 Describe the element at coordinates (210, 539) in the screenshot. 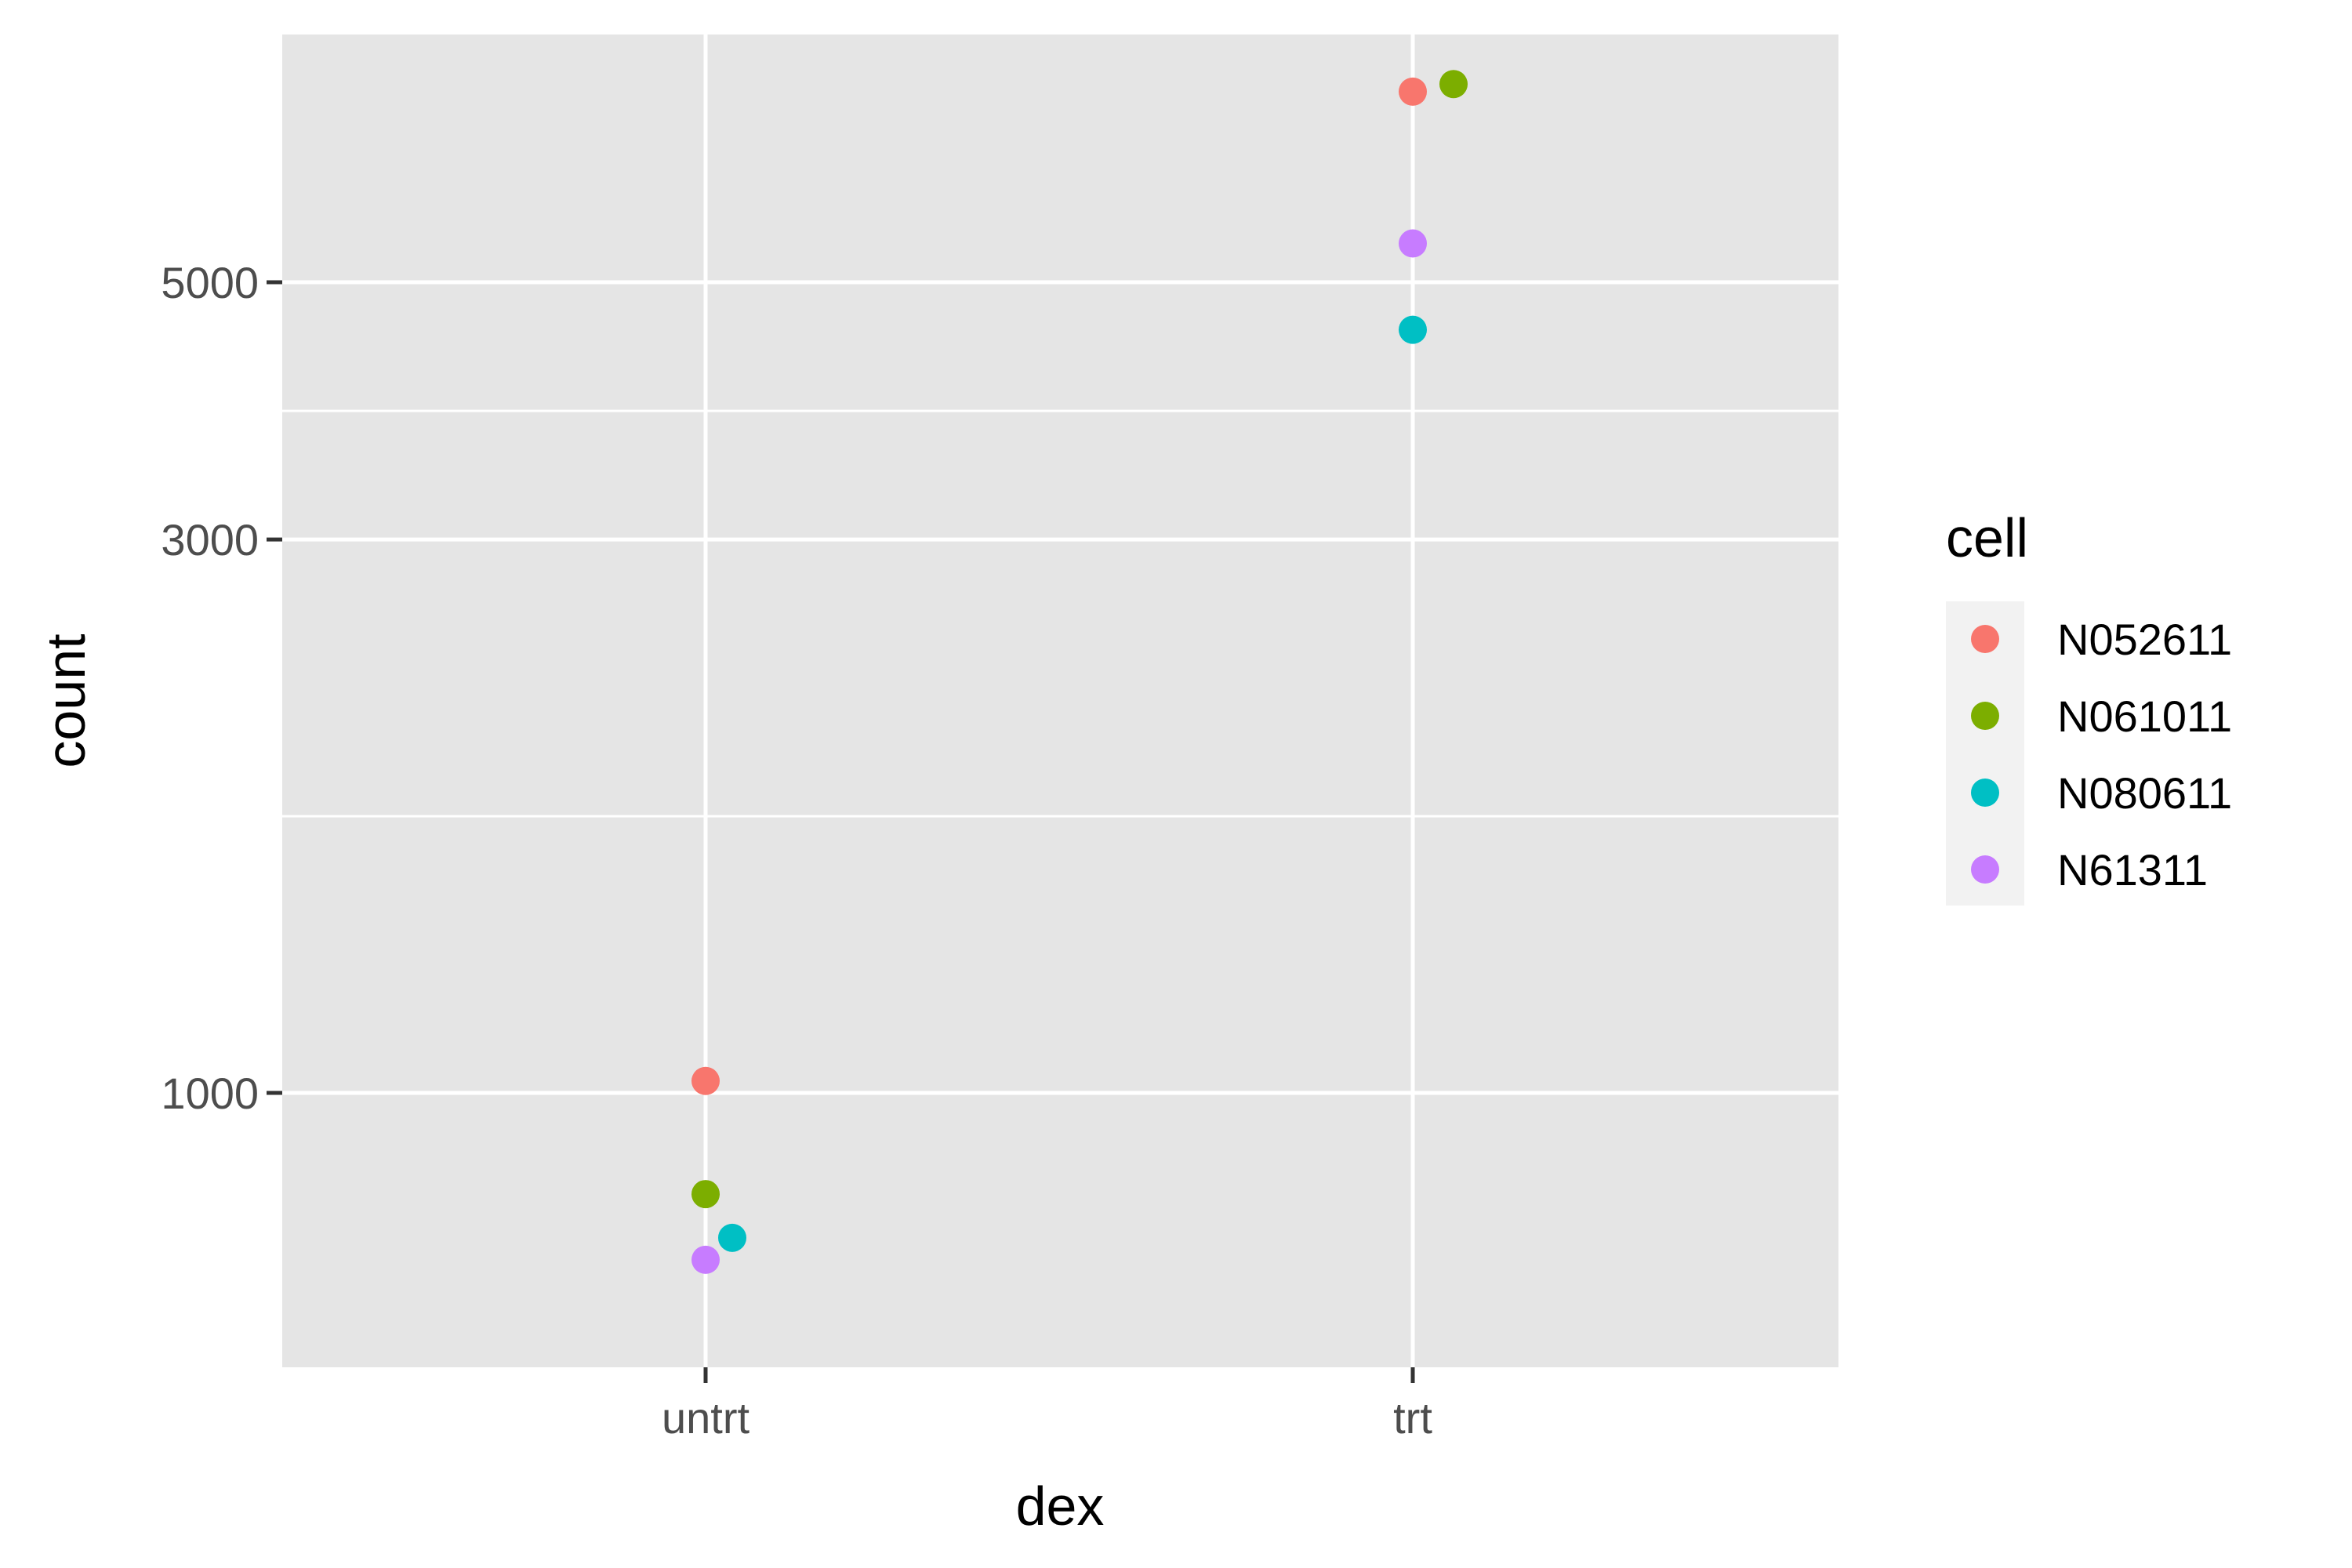

I see `y-tick-label: 3000` at that location.